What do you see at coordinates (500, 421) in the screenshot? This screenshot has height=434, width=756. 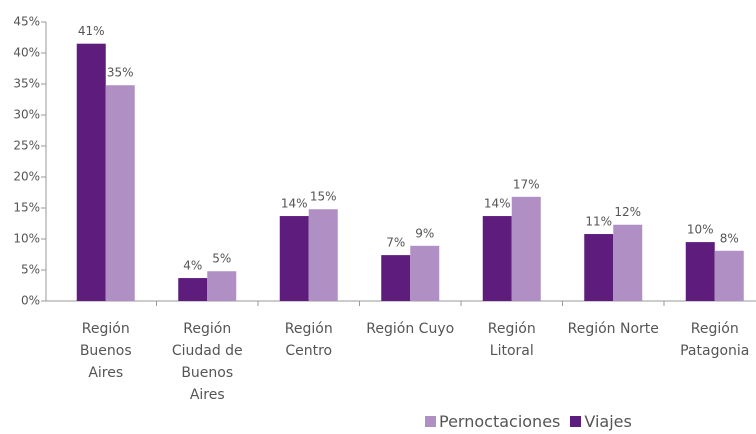 I see `legend-label: Pernoctaciones` at bounding box center [500, 421].